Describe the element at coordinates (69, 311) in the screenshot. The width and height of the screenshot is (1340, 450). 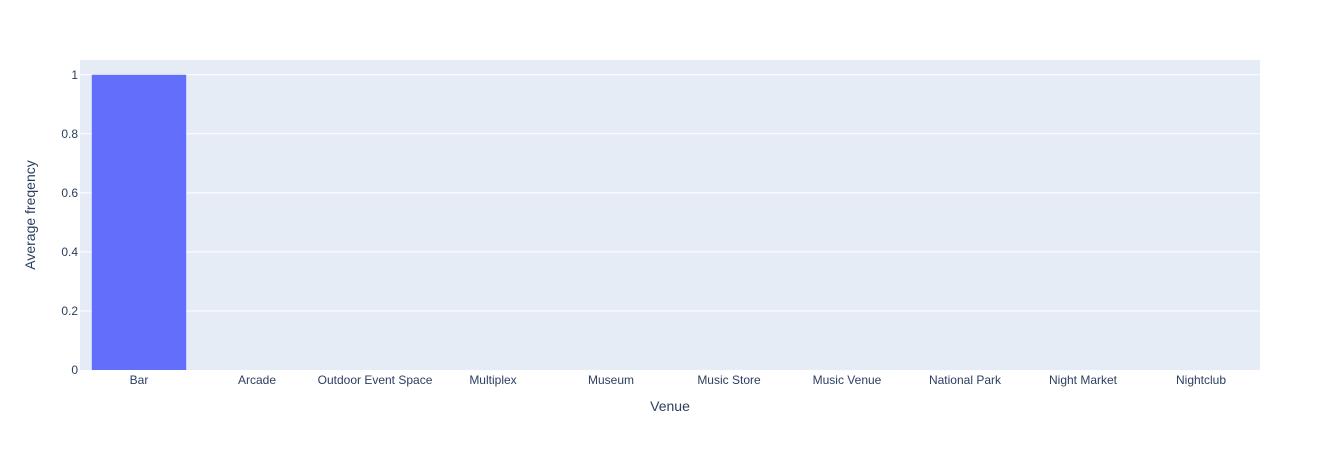
I see `y-tick-label: 0.2` at that location.